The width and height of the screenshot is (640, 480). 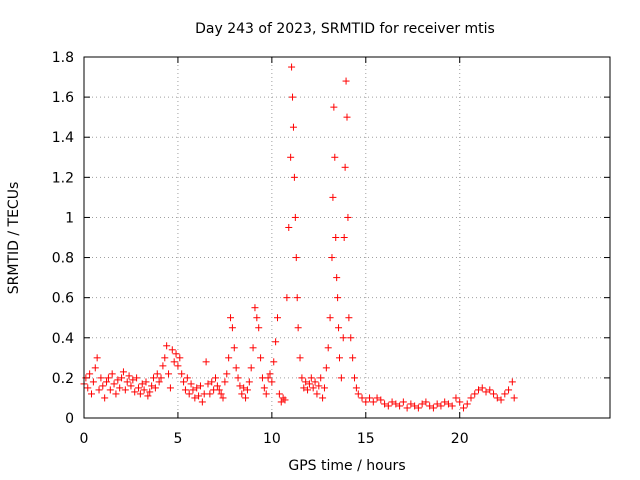 What do you see at coordinates (346, 466) in the screenshot?
I see `x-axis-label: GPS time / hours` at bounding box center [346, 466].